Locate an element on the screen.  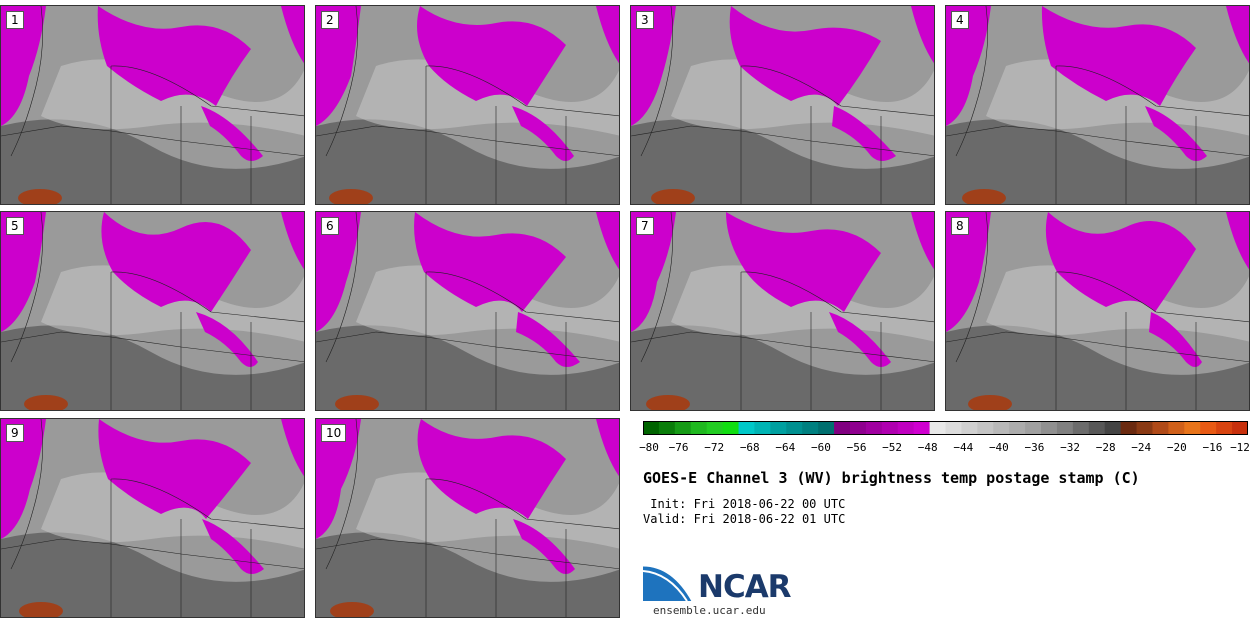
colorbar-tick-label: −24 is located at coordinates (1141, 447).